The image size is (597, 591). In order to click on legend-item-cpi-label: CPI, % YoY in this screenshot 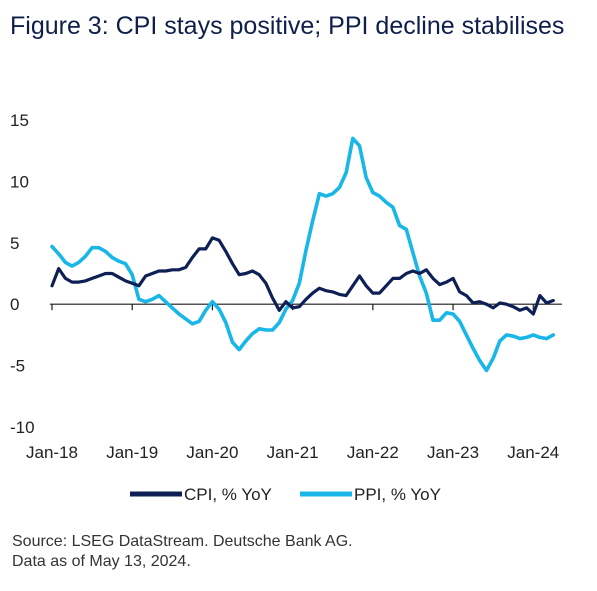, I will do `click(228, 494)`.